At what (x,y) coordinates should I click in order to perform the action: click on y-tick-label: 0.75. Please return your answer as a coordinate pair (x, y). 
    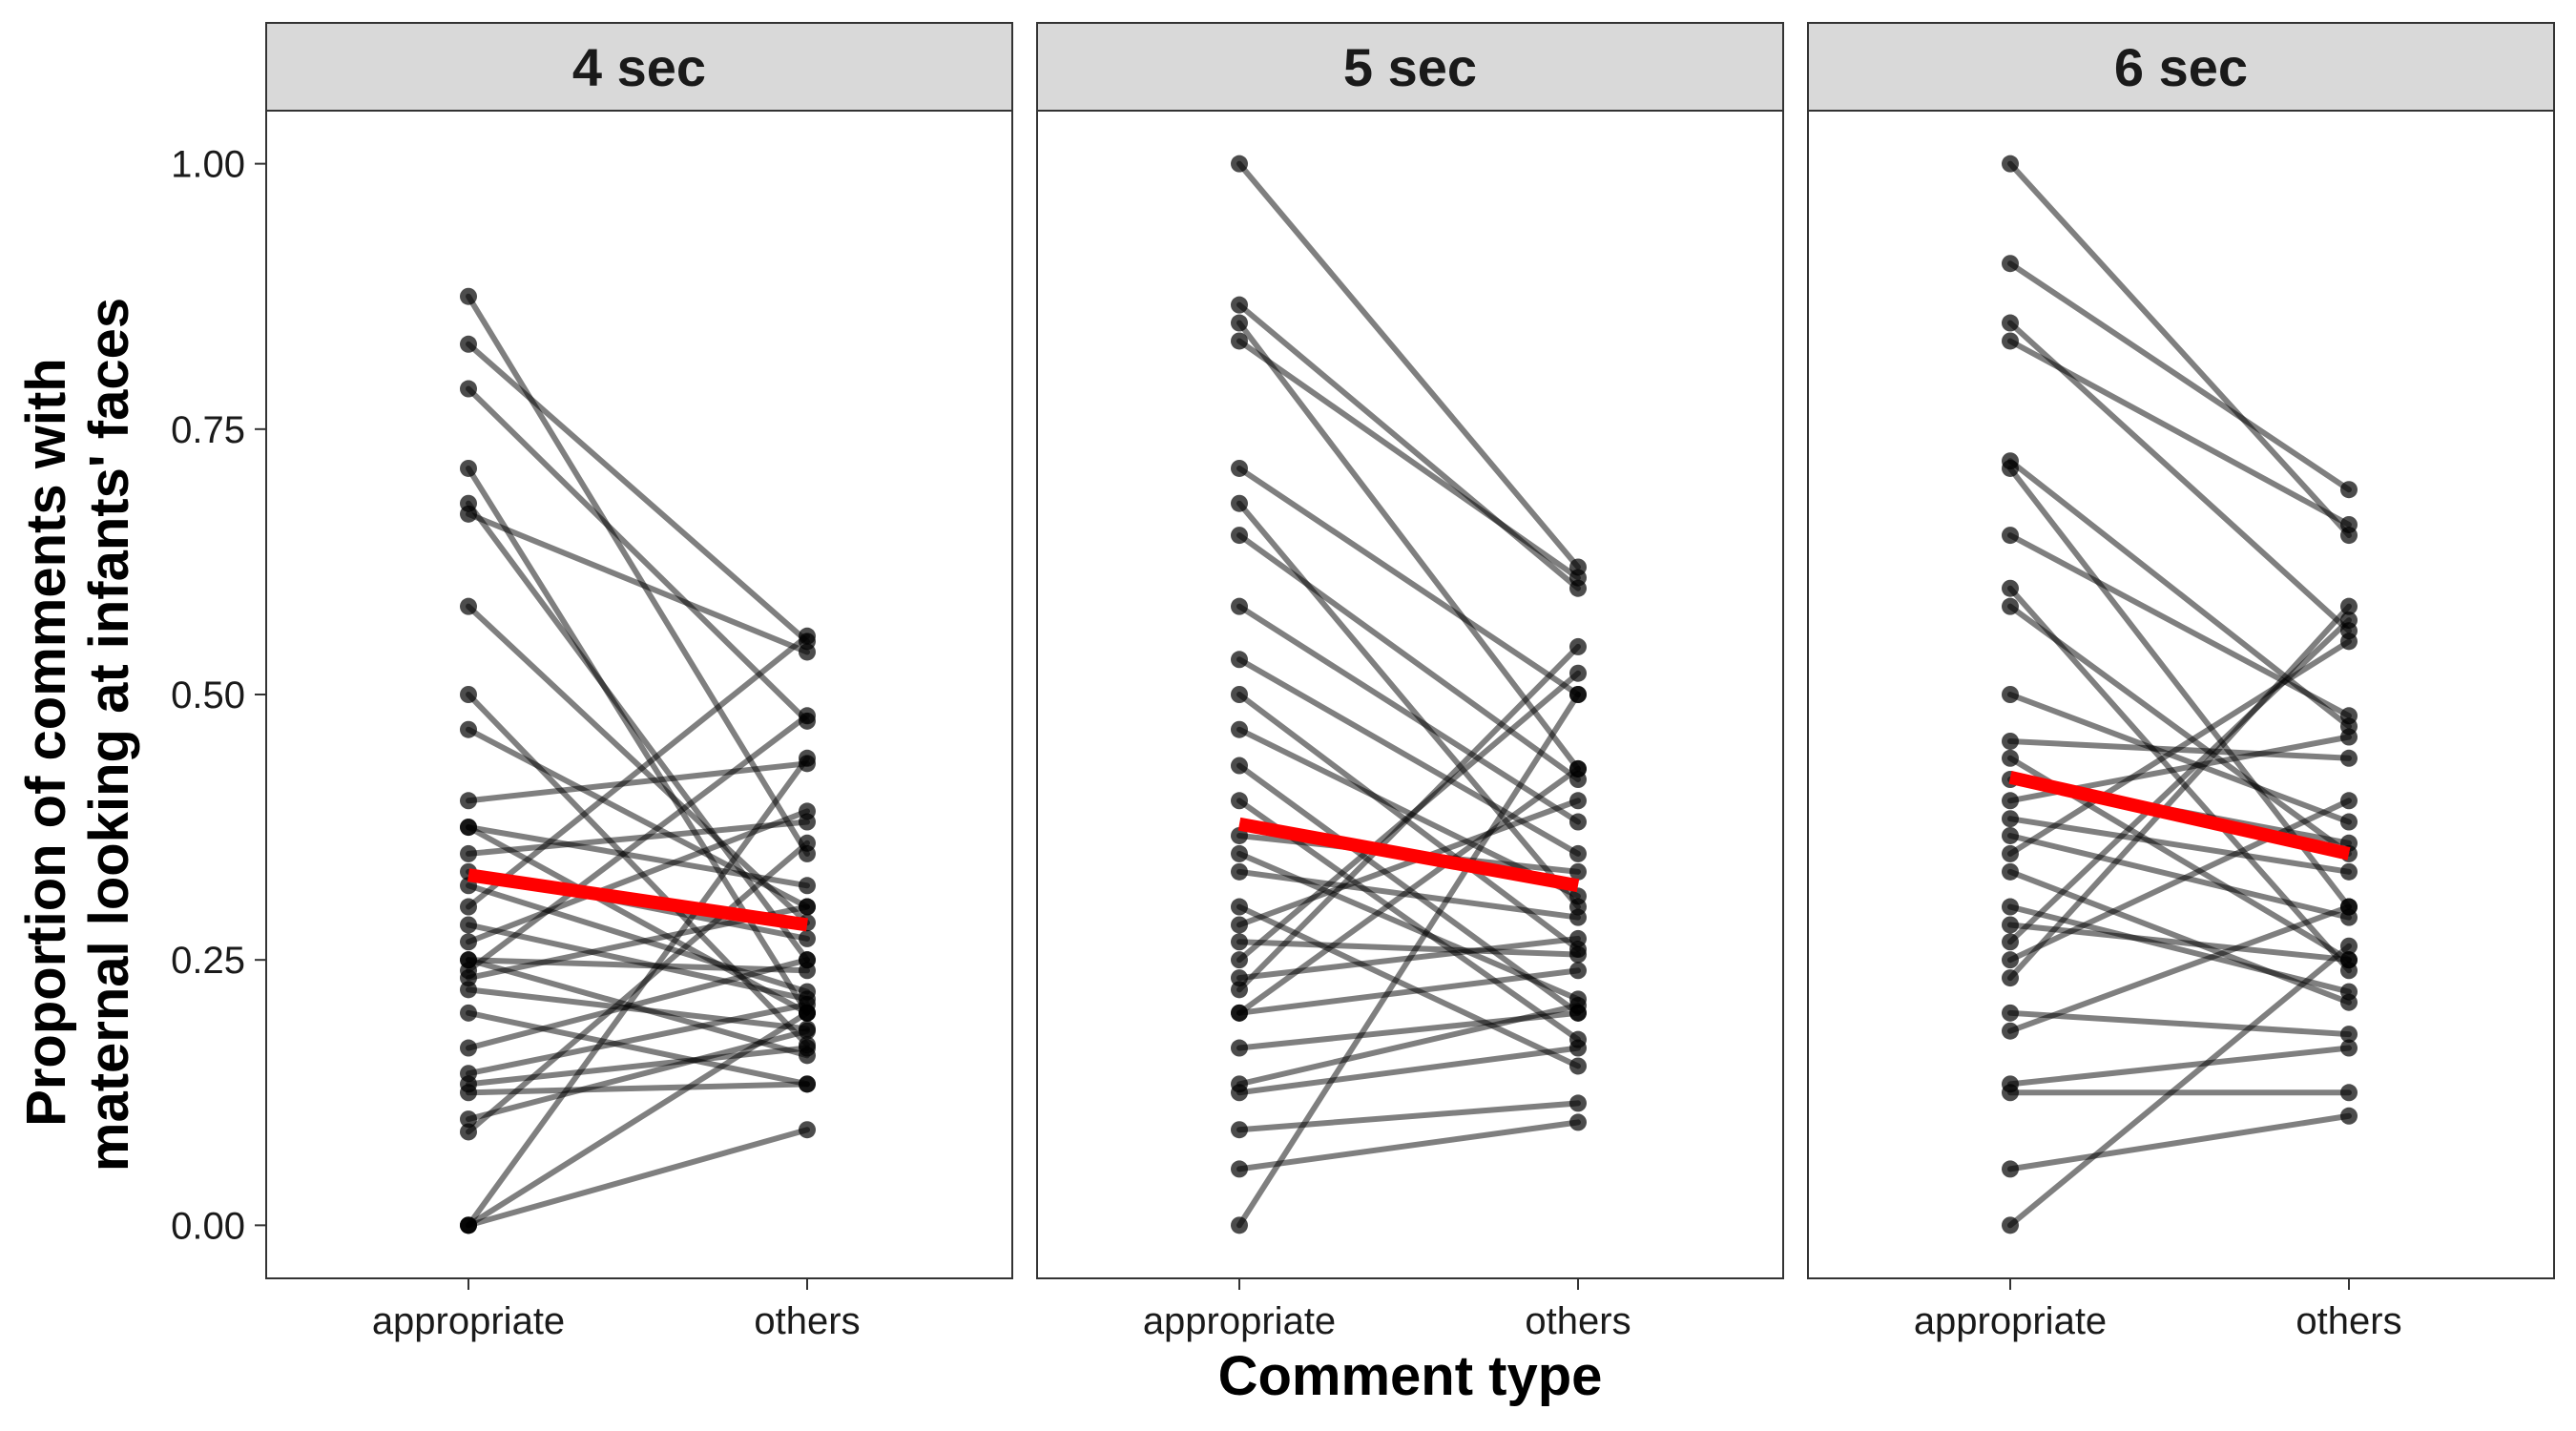
    Looking at the image, I should click on (208, 430).